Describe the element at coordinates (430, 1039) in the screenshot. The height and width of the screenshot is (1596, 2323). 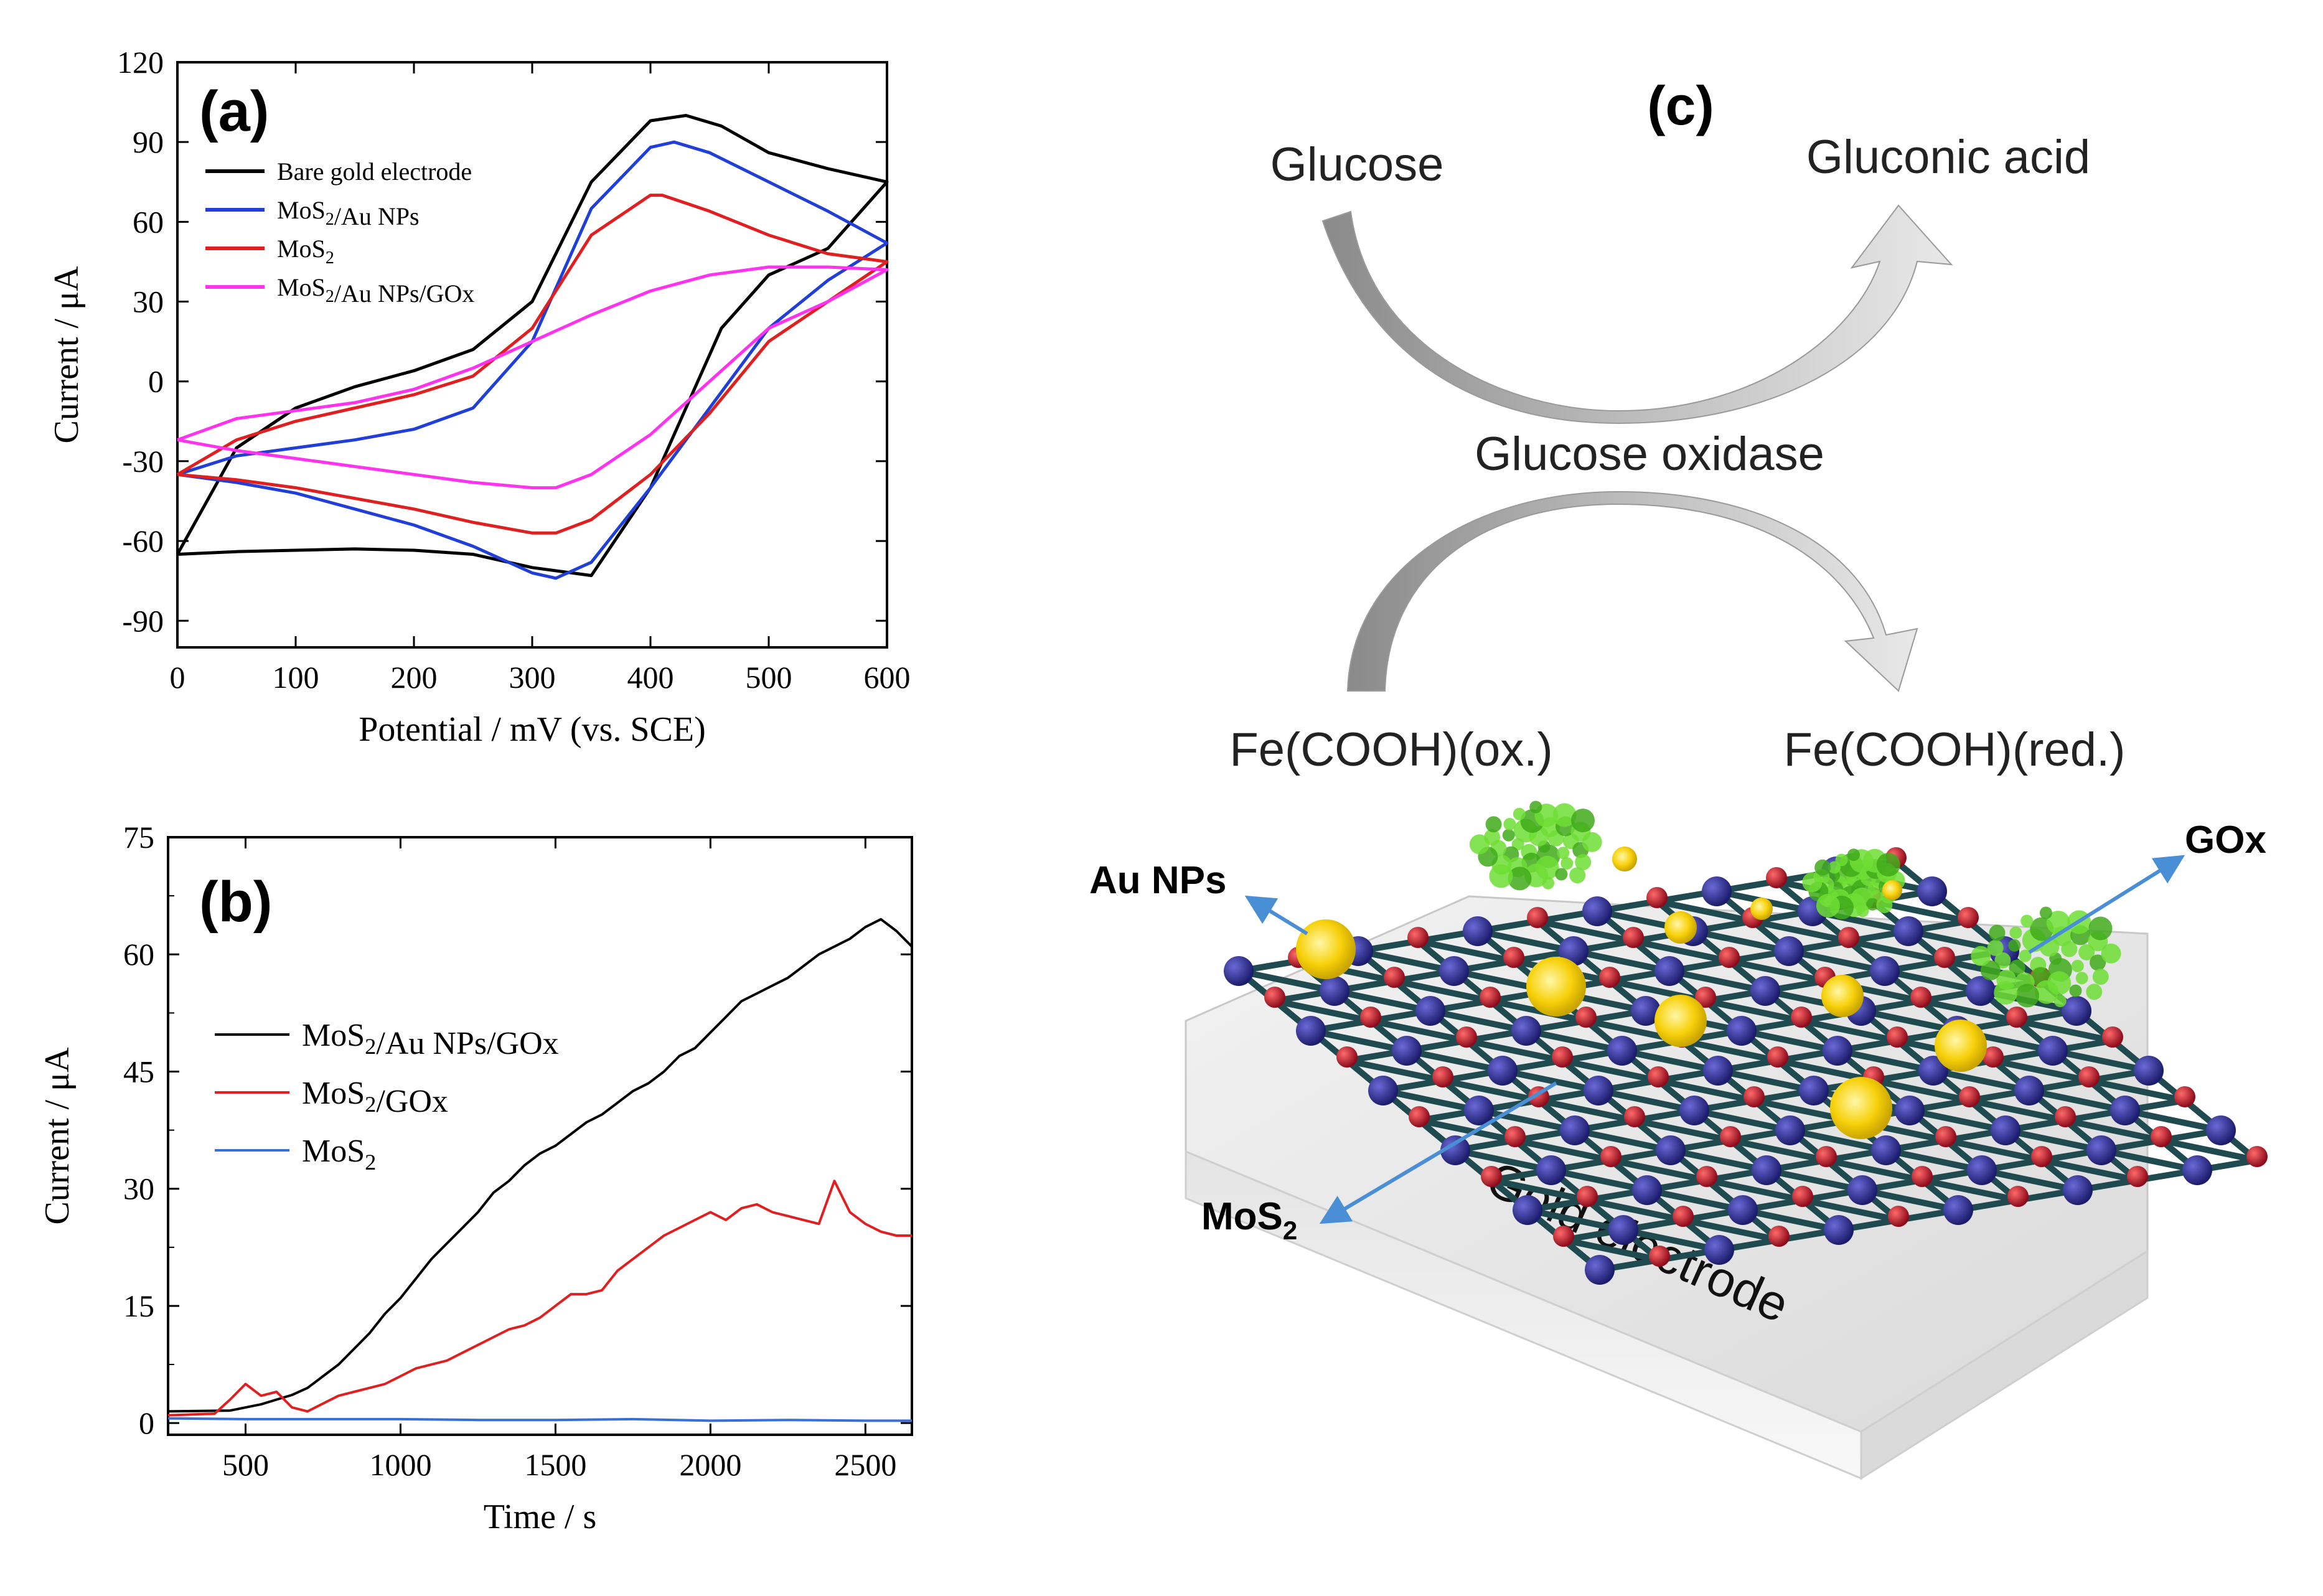
I see `b-legend-label-mos2-au-nps-gox: MoS2/Au NPs/GOx` at that location.